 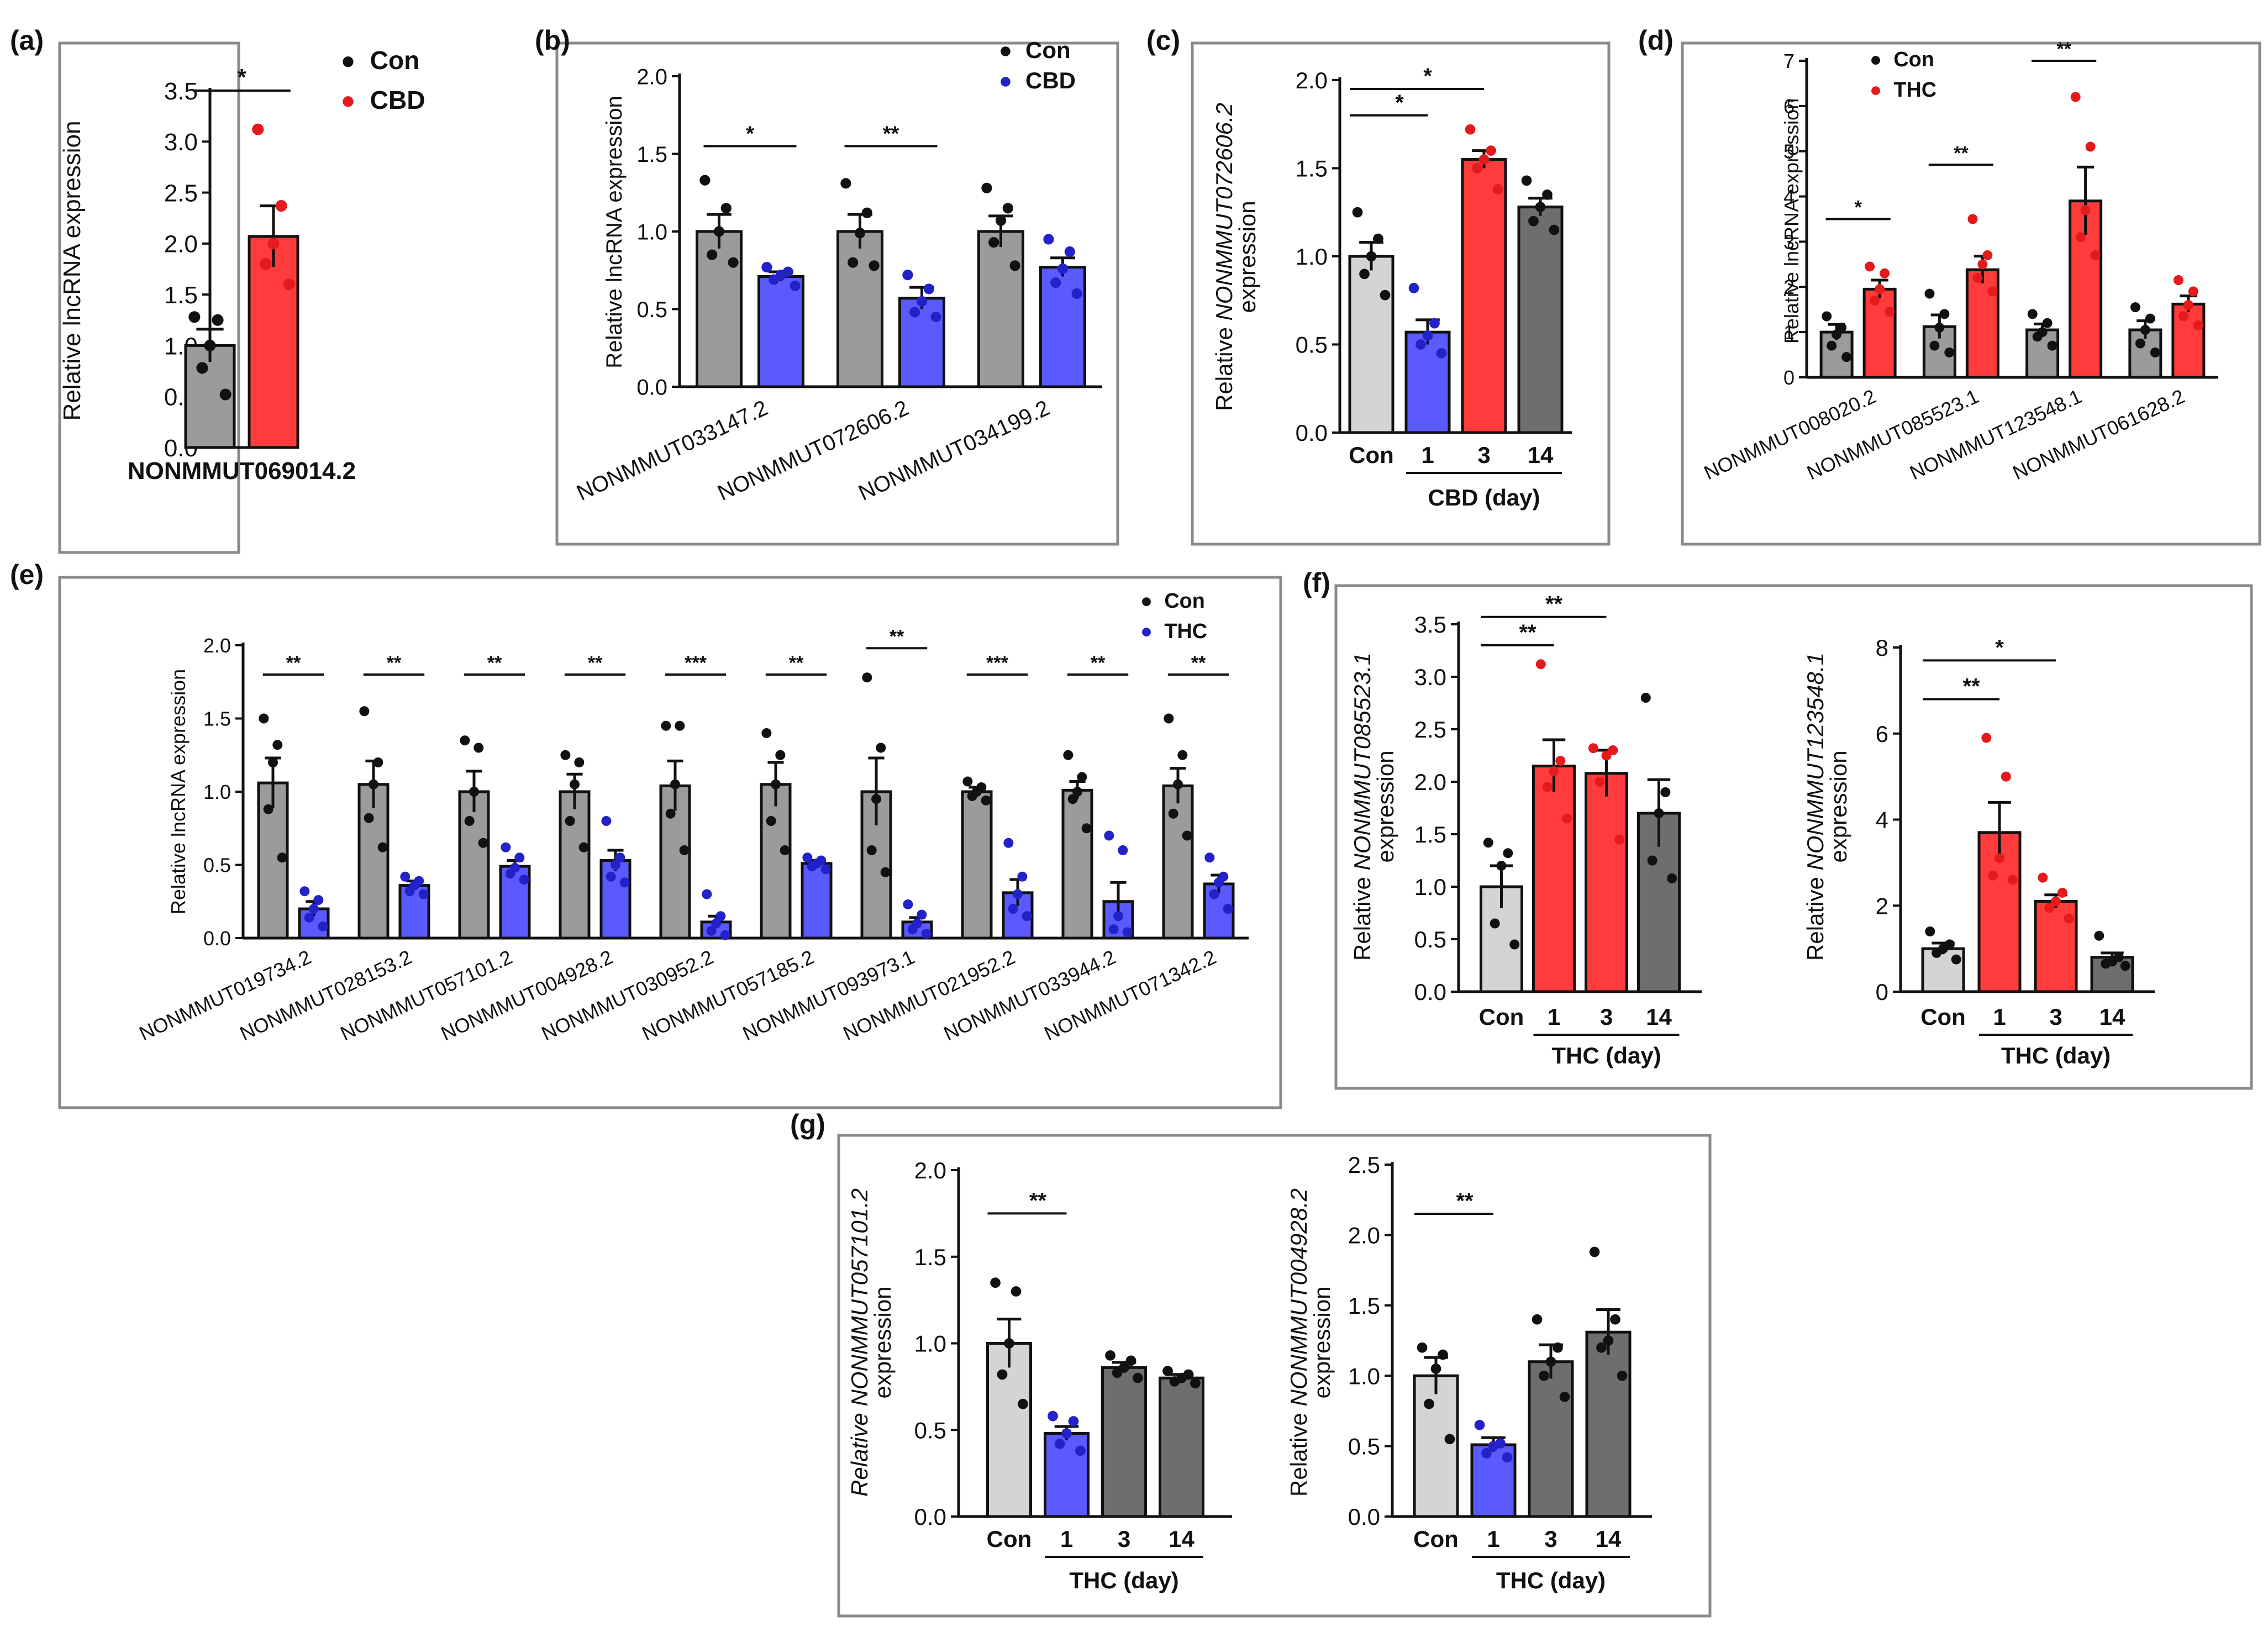 I want to click on y-tick-label: 3, so click(x=1789, y=241).